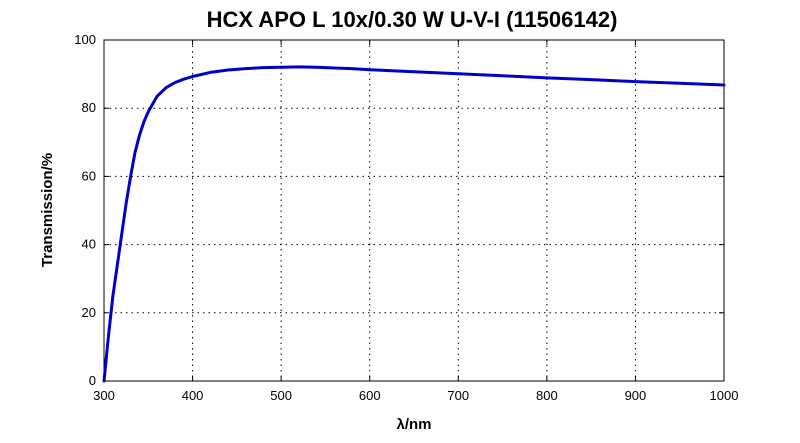 This screenshot has height=443, width=800. I want to click on chart-title: HCX APO L 10x/0.30 W U-V-I (11506142), so click(412, 19).